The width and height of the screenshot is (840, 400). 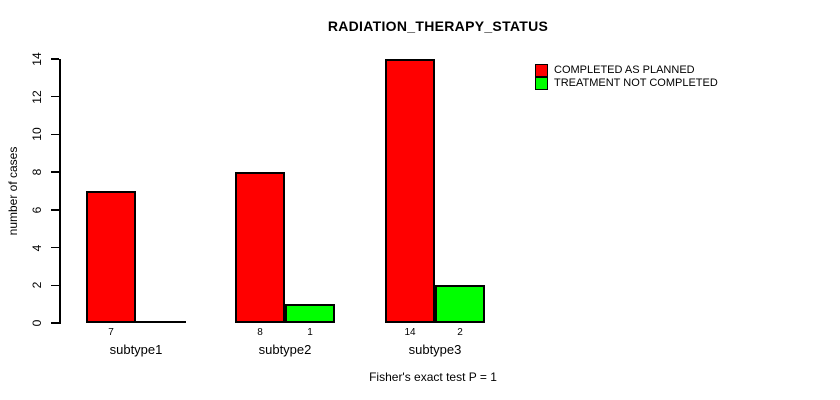 I want to click on bar-value-label: 14, so click(x=410, y=332).